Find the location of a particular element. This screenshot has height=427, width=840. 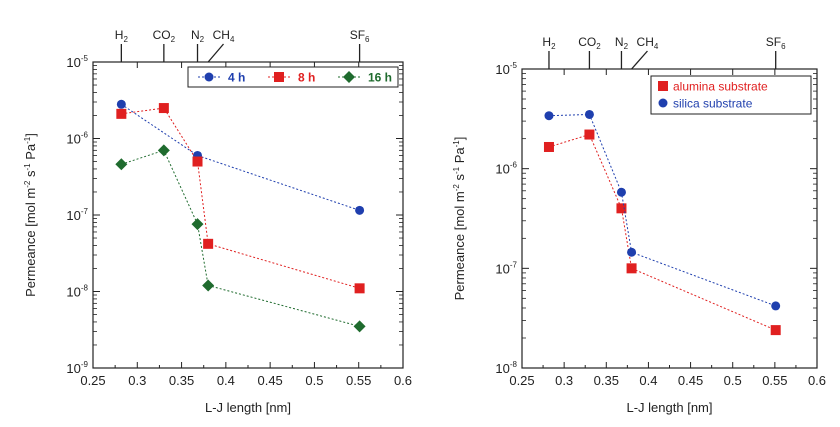

legend: 4 h 8 h 16 h is located at coordinates (293, 77).